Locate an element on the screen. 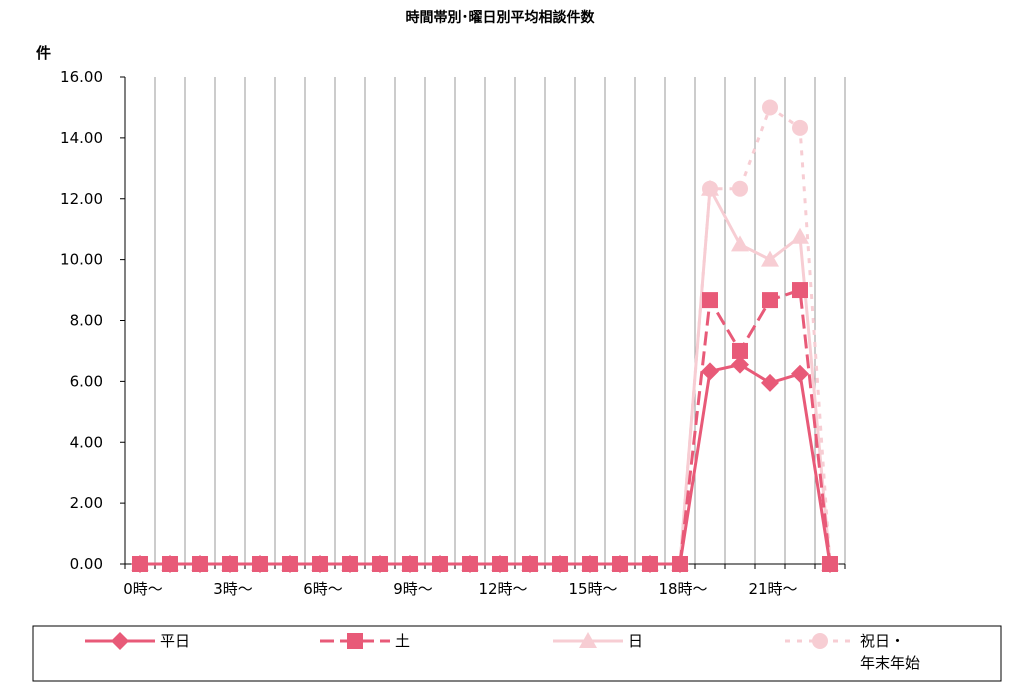 This screenshot has height=683, width=1014. x-tick-label: 18時～ is located at coordinates (682, 589).